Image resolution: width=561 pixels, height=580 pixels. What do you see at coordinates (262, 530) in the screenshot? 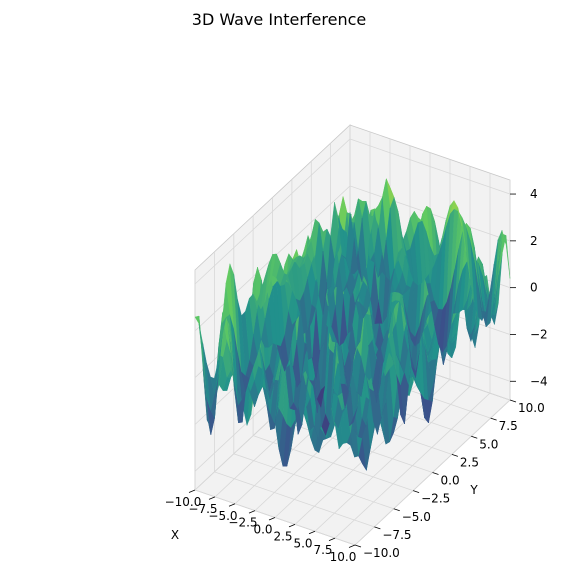
I see `x-tick-label: 0.0` at bounding box center [262, 530].